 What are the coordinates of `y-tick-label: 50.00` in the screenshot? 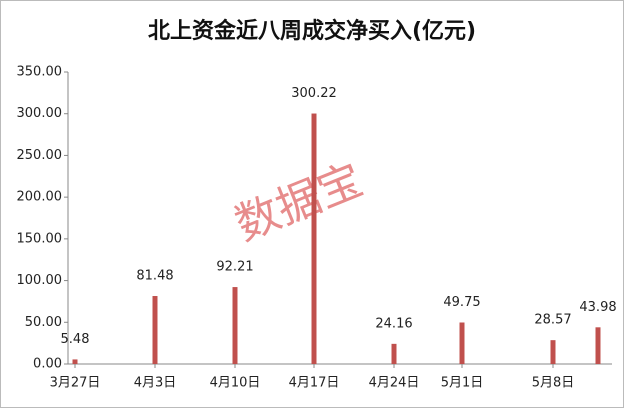 It's located at (43, 322).